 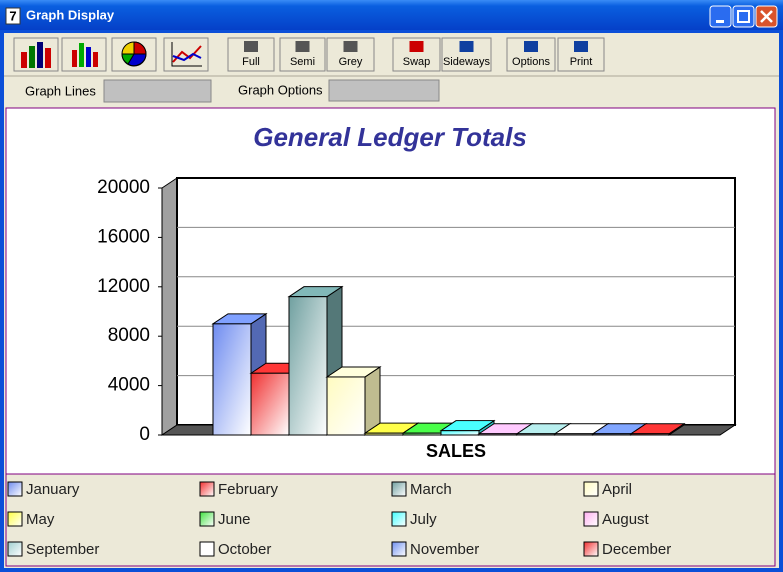 What do you see at coordinates (423, 519) in the screenshot?
I see `legend-label: July` at bounding box center [423, 519].